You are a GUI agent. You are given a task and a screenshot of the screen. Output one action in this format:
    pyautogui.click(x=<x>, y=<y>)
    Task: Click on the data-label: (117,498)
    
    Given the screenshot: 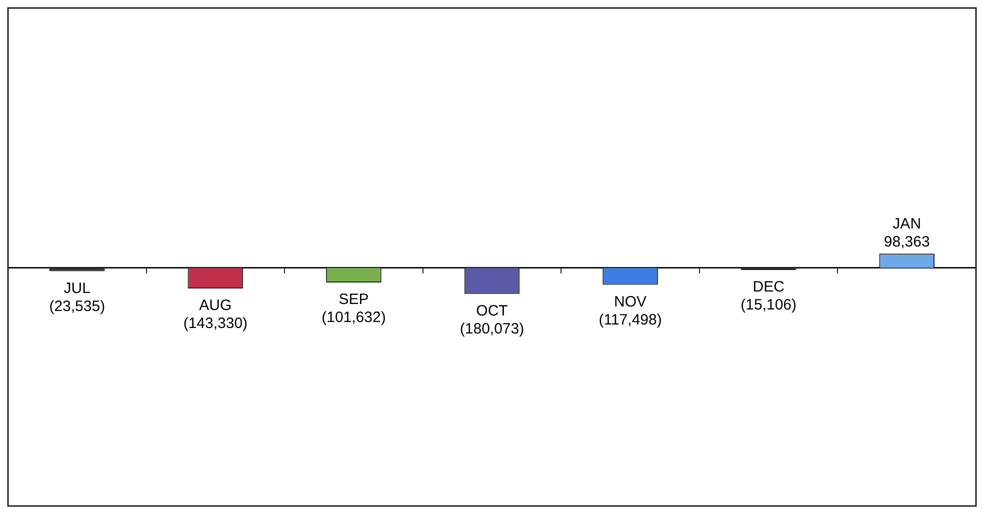 What is the action you would take?
    pyautogui.click(x=630, y=319)
    